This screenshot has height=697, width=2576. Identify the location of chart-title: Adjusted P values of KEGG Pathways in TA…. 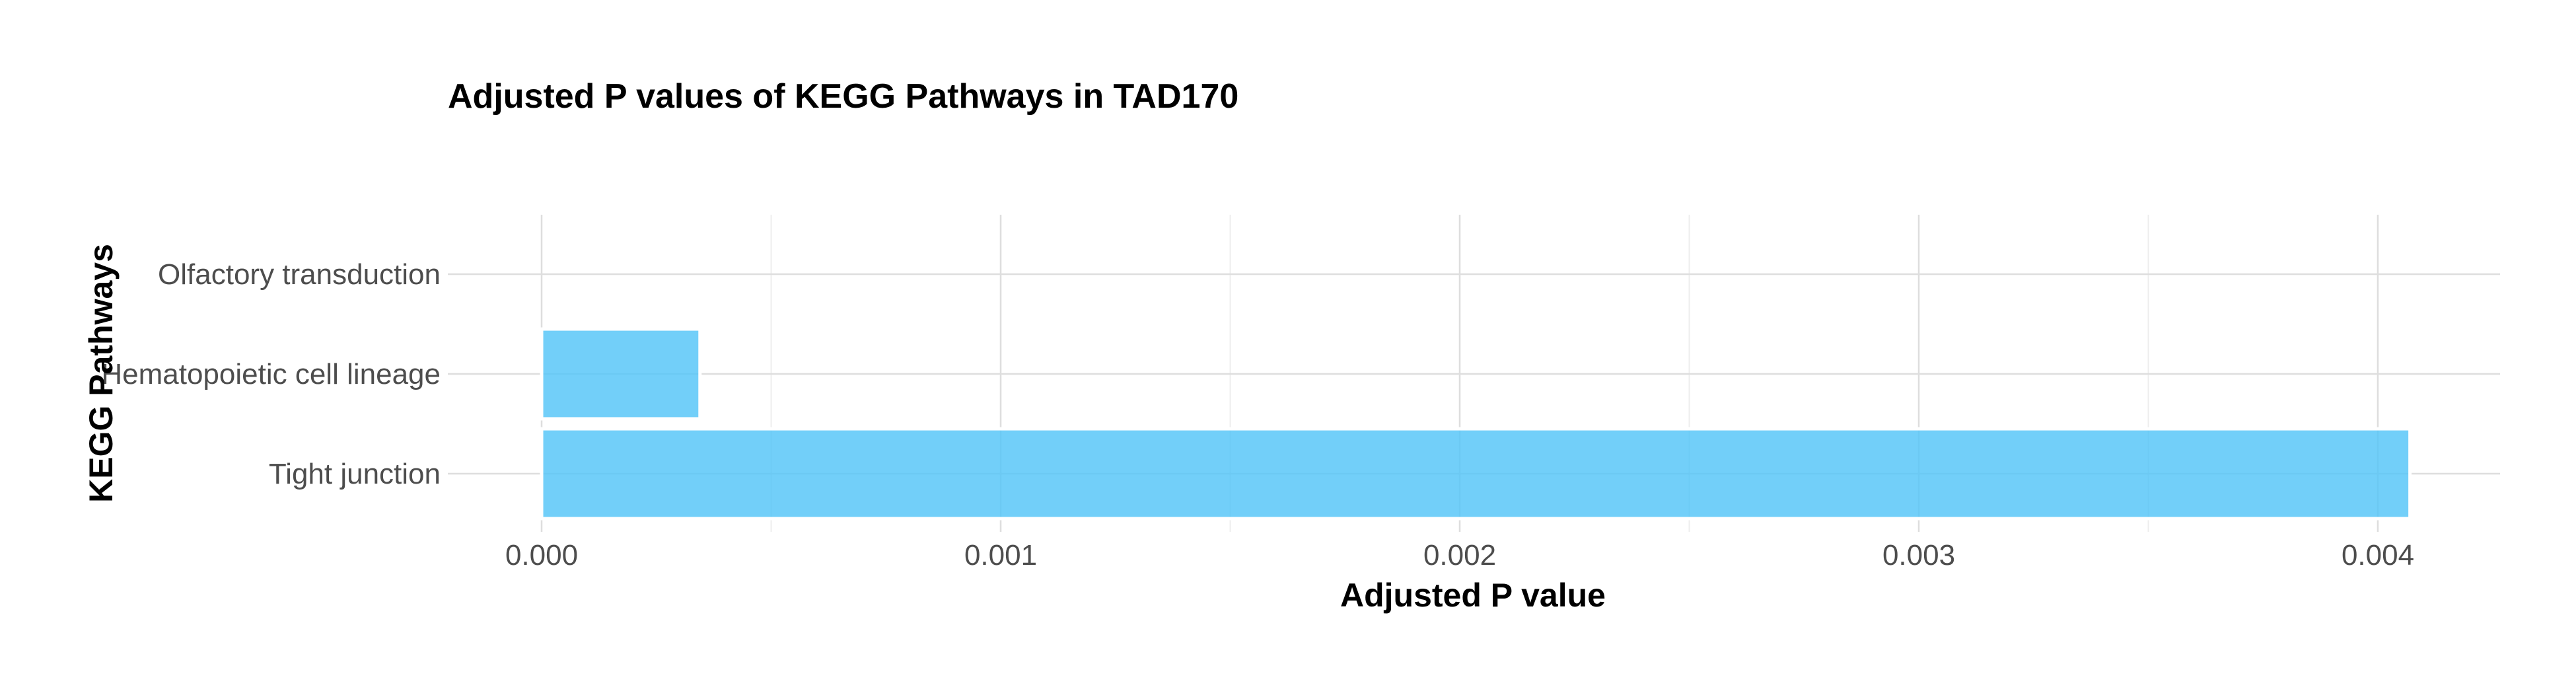
(843, 96).